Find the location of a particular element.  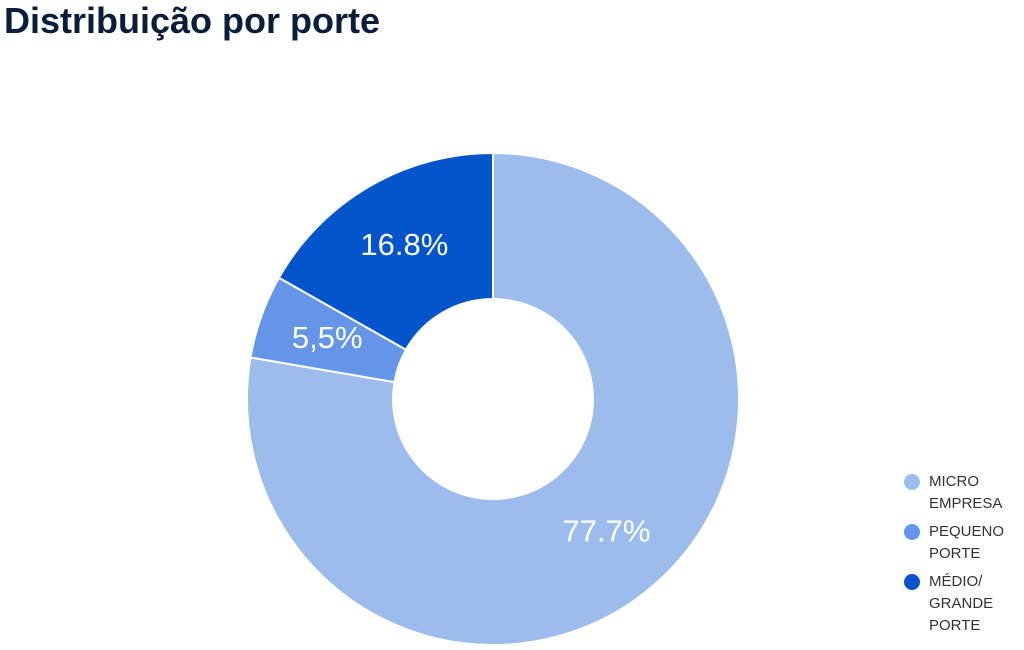

legend-label: MÉDIO/ GRANDE PORTE is located at coordinates (961, 603).